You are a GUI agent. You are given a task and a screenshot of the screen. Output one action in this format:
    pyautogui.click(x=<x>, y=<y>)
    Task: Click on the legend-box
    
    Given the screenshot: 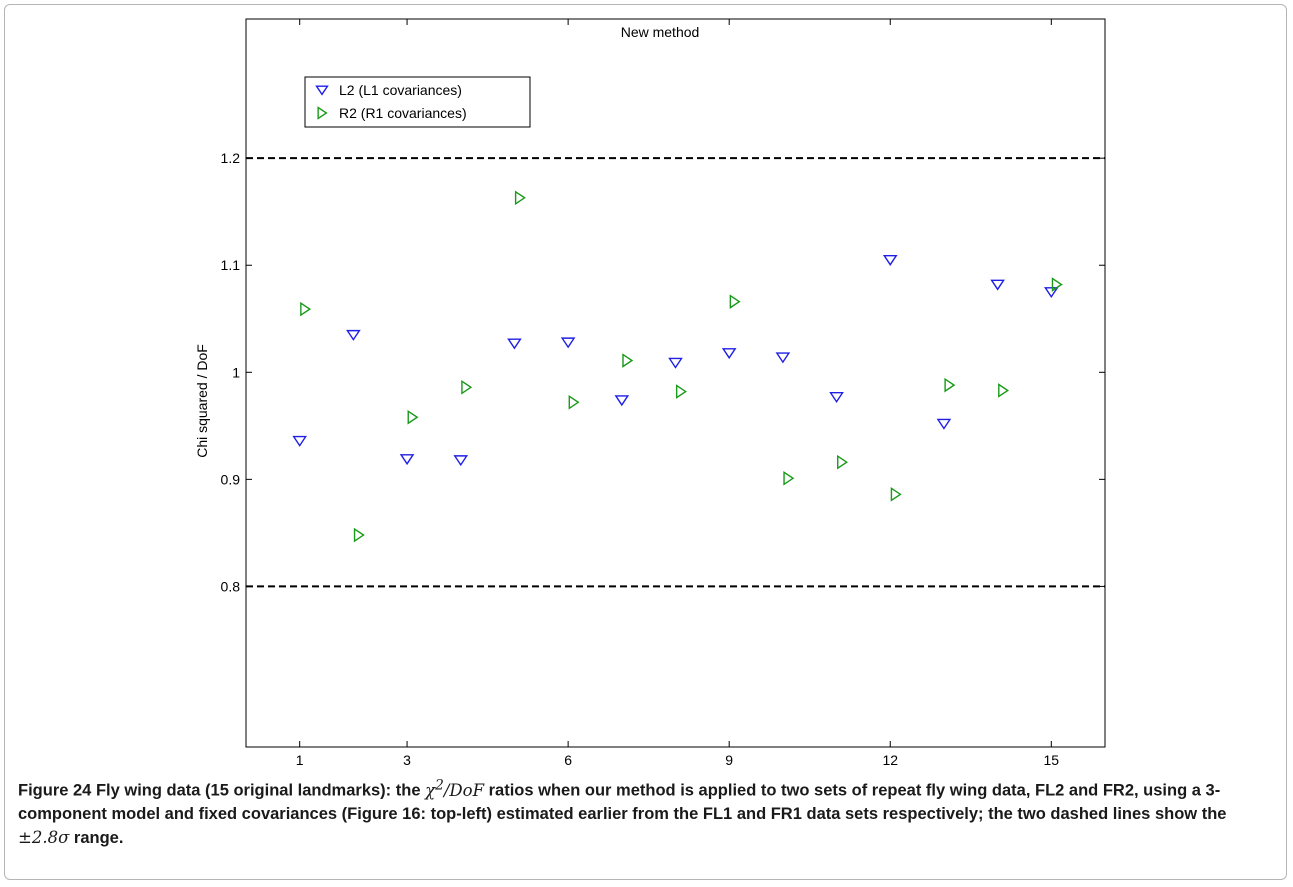 What is the action you would take?
    pyautogui.click(x=417, y=102)
    